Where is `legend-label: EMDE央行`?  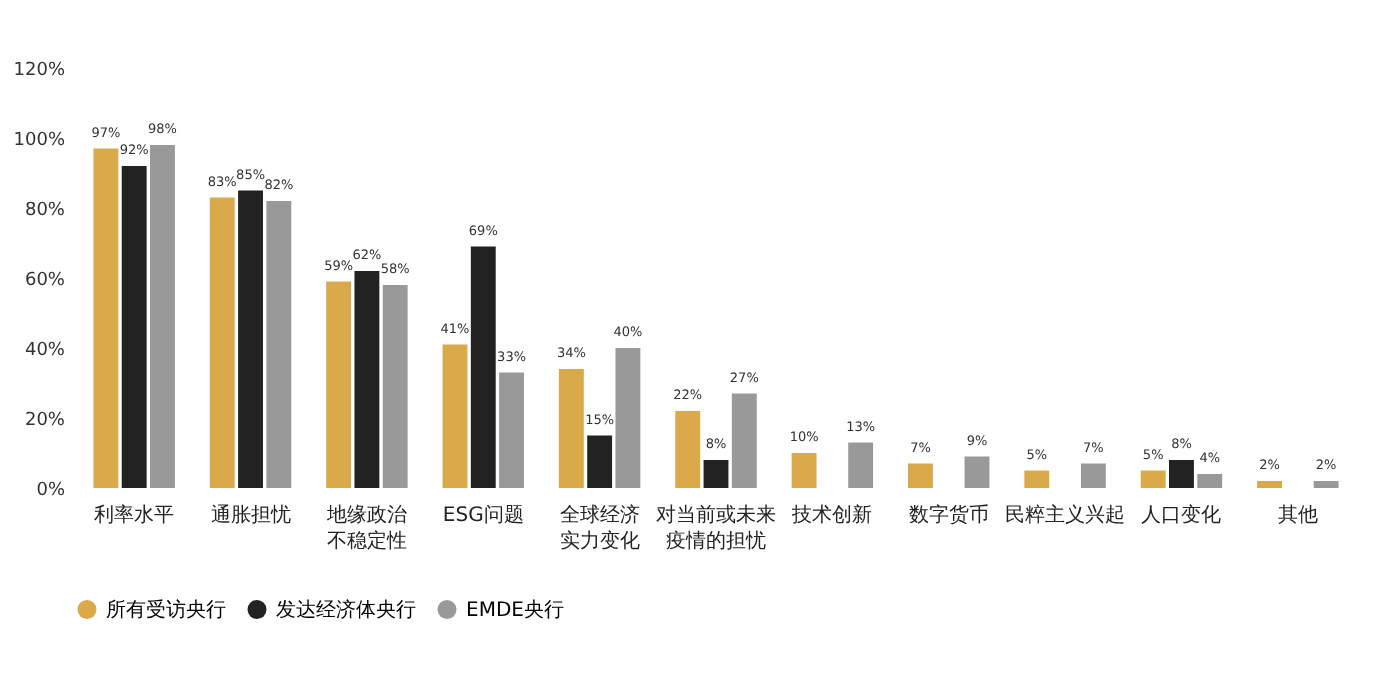 legend-label: EMDE央行 is located at coordinates (515, 609).